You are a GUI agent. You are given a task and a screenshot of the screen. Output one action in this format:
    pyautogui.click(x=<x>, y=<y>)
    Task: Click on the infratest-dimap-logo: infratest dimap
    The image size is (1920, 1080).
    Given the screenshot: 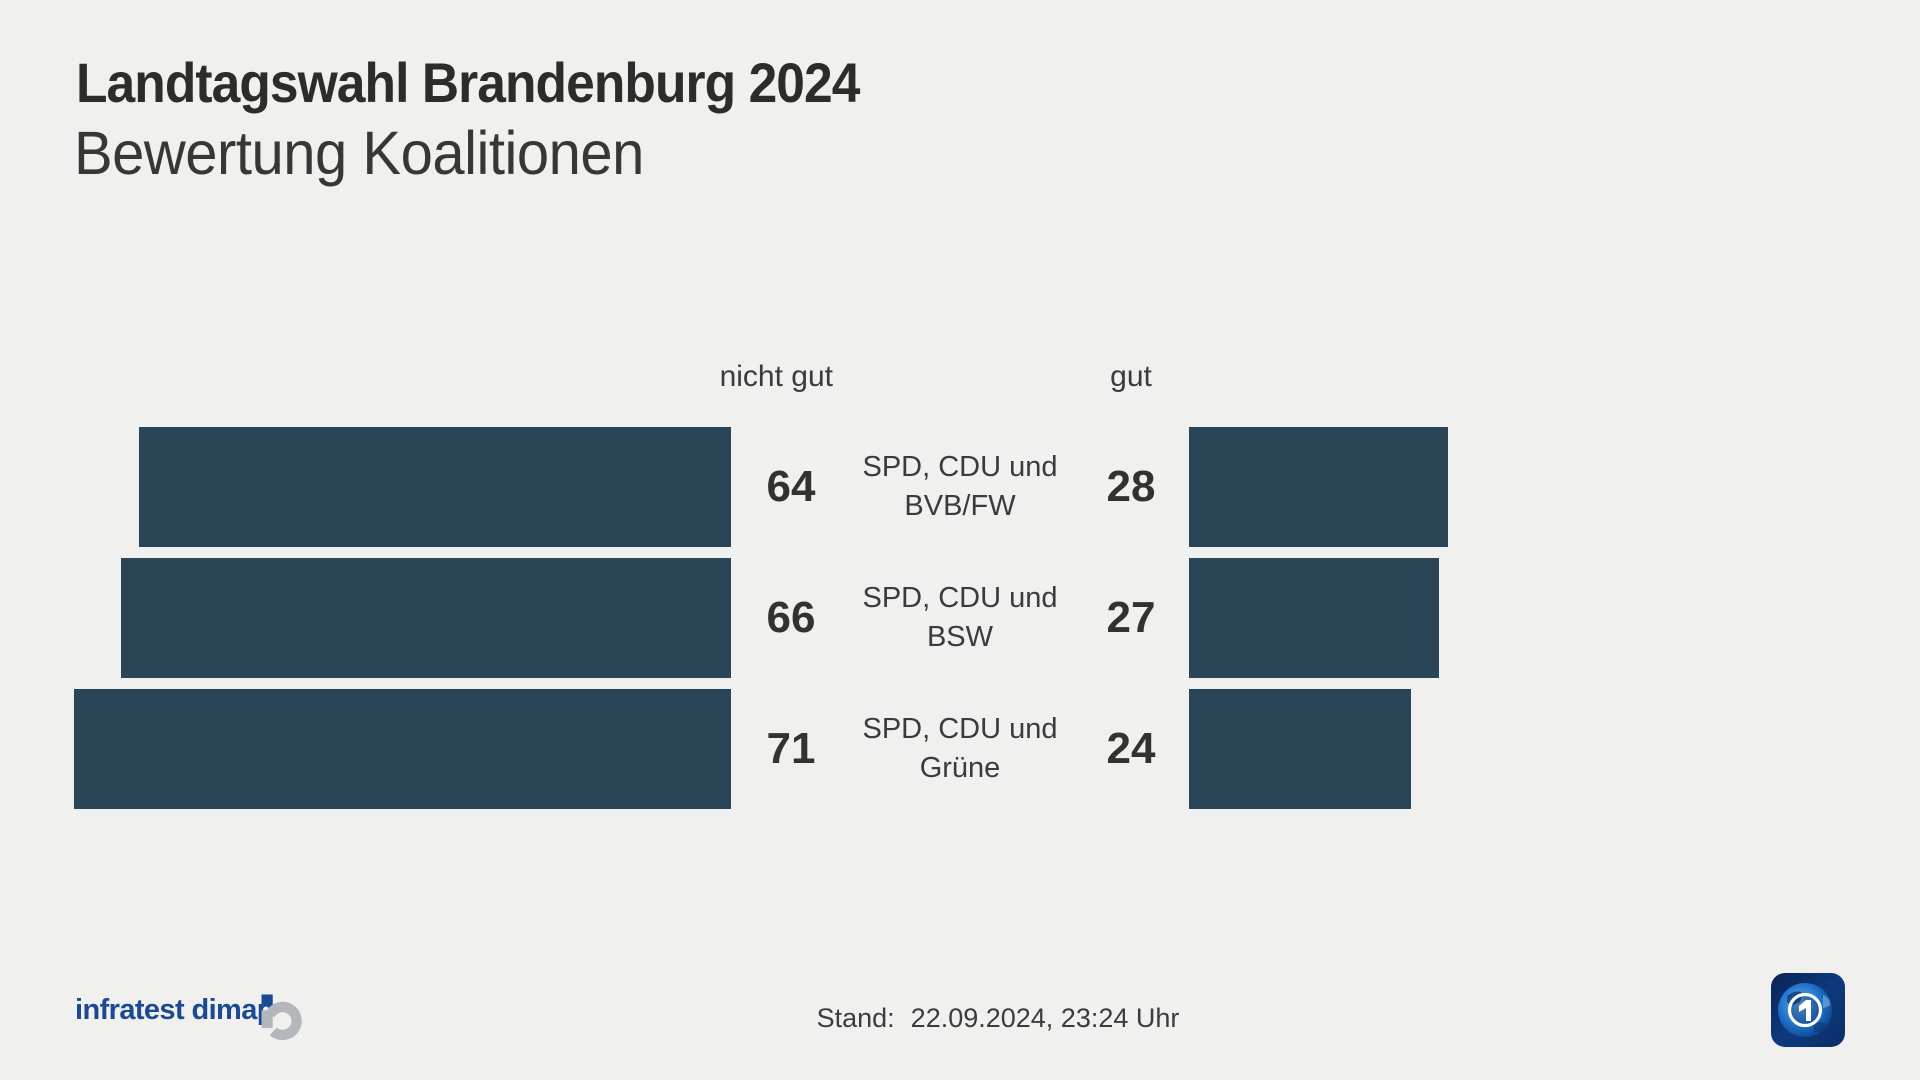 What is the action you would take?
    pyautogui.click(x=174, y=1010)
    